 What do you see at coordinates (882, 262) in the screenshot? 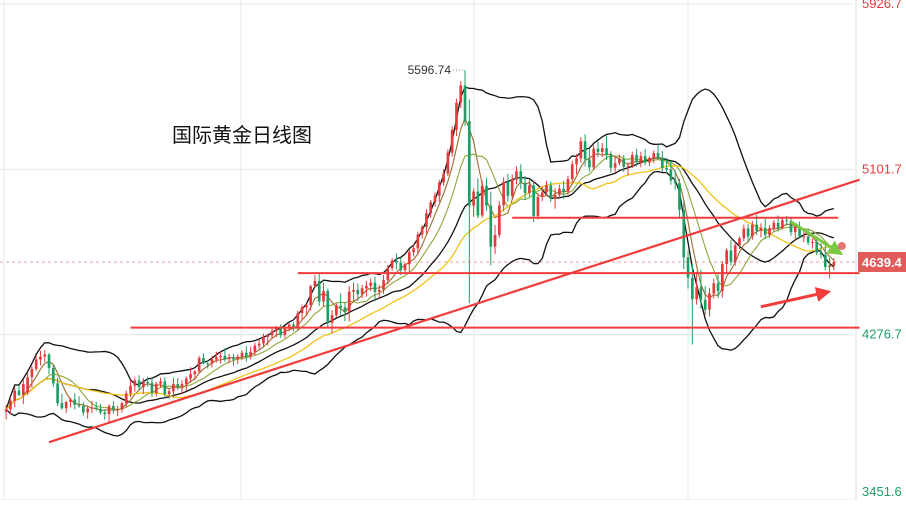
I see `current-price-label: 4639.4` at bounding box center [882, 262].